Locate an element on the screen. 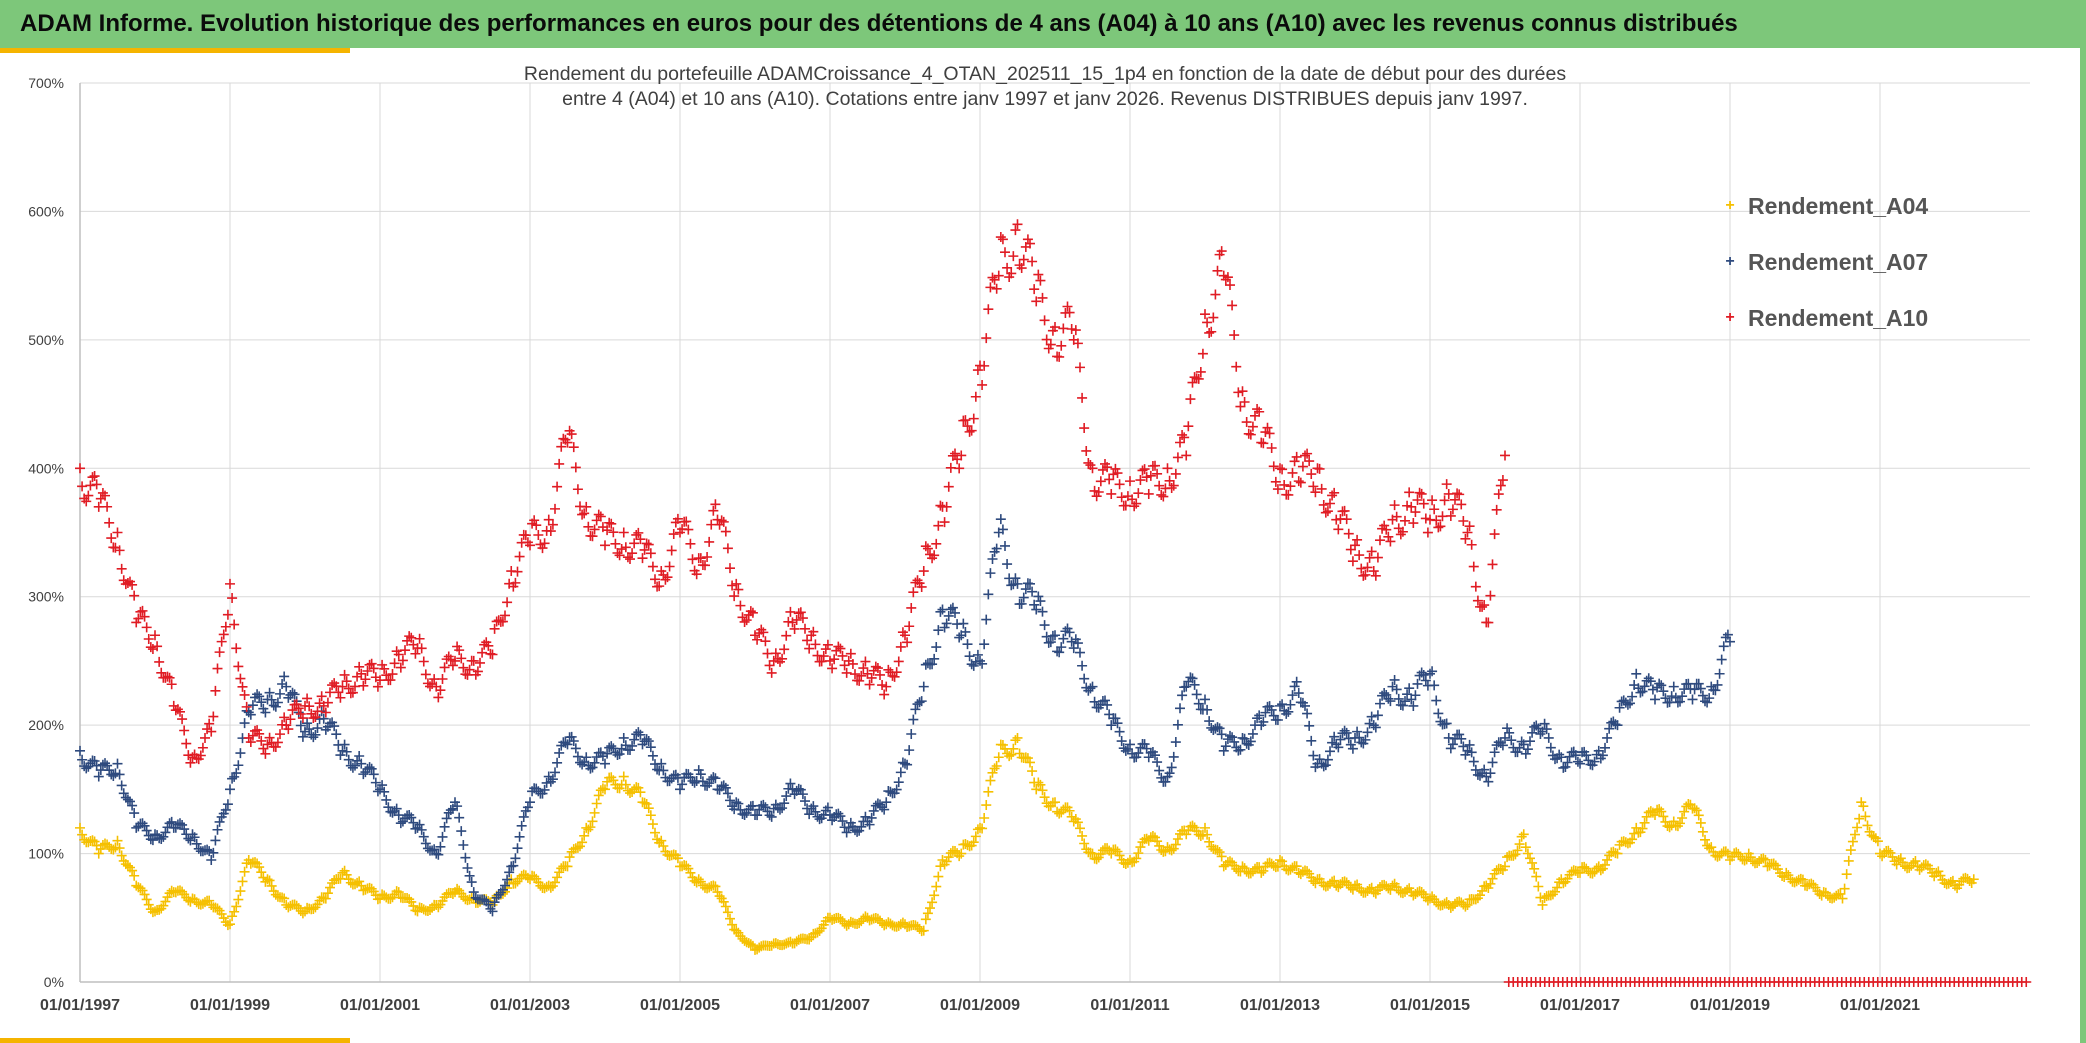  legend-label-a07: Rendement_A07 is located at coordinates (1838, 261).